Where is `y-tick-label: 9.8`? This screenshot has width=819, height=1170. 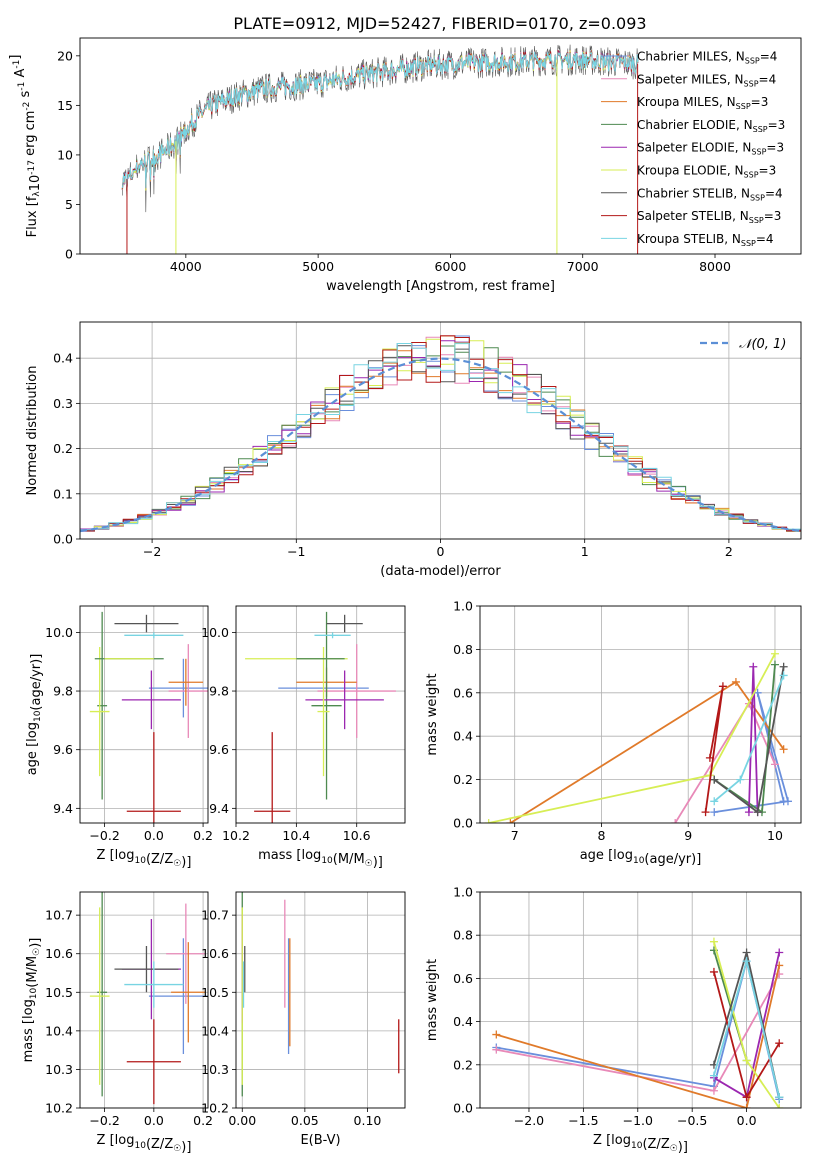
y-tick-label: 9.8 is located at coordinates (63, 691).